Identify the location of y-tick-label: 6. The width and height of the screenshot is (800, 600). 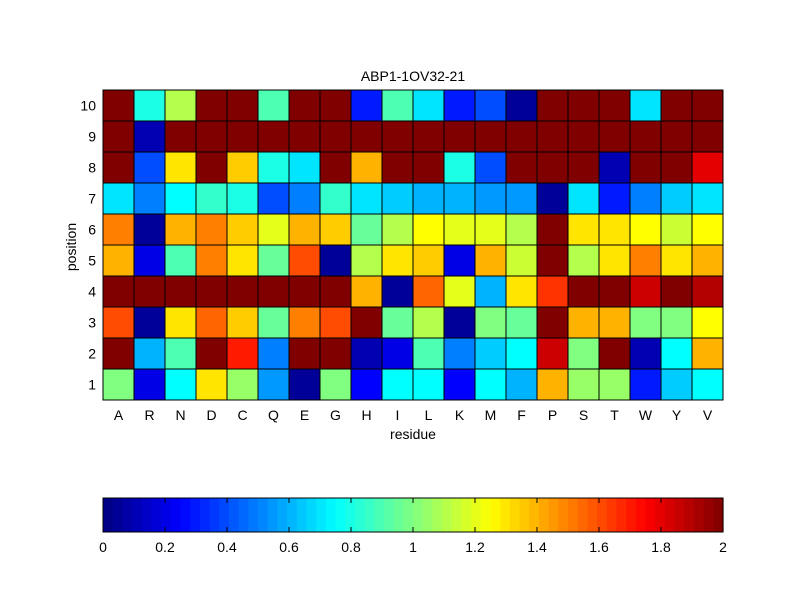
(92, 230).